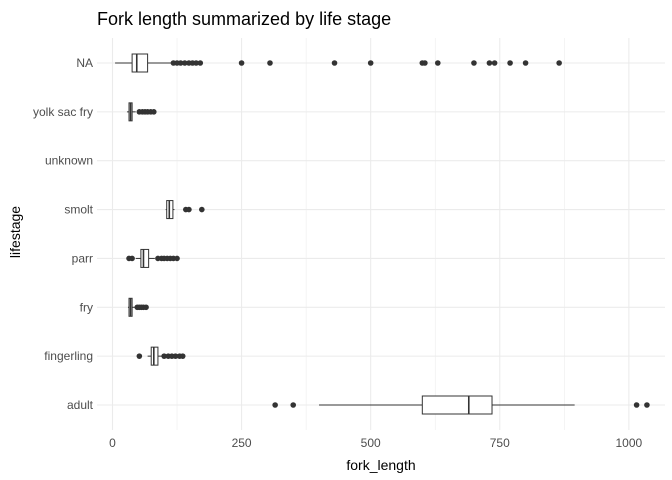  I want to click on x-tick-label: 0, so click(112, 443).